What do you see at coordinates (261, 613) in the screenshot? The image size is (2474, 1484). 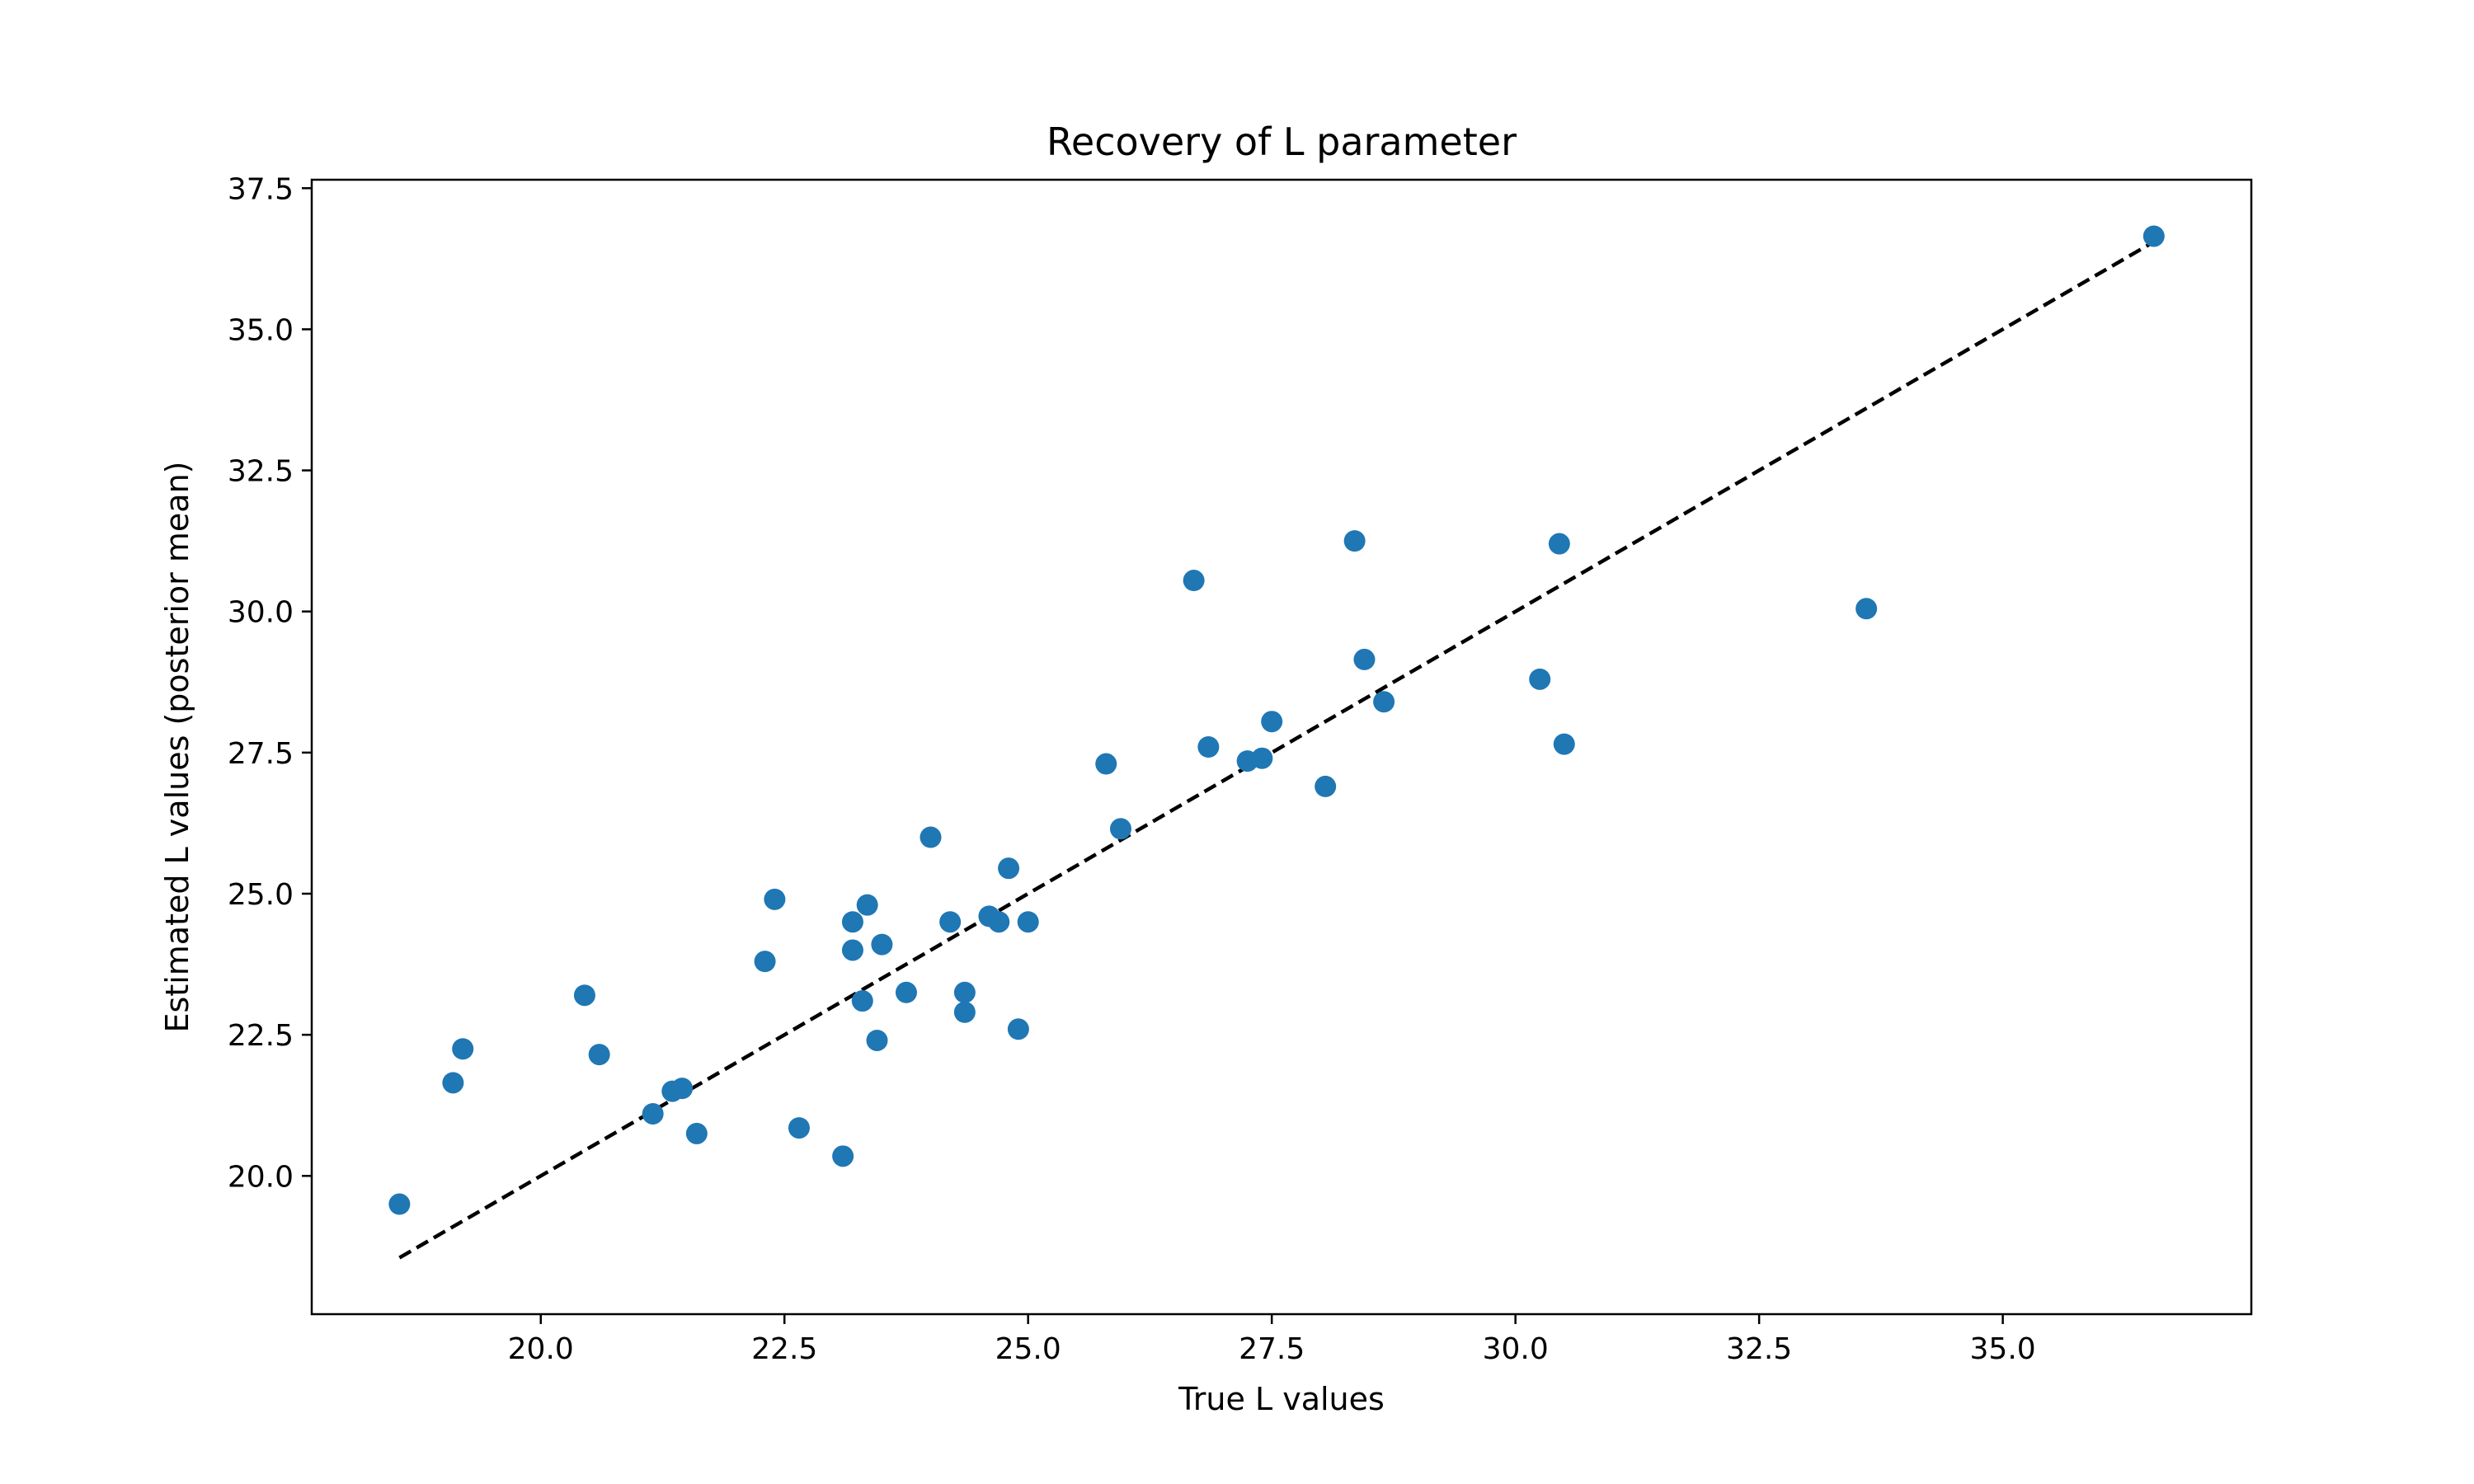 I see `y-tick-label: 30.0` at bounding box center [261, 613].